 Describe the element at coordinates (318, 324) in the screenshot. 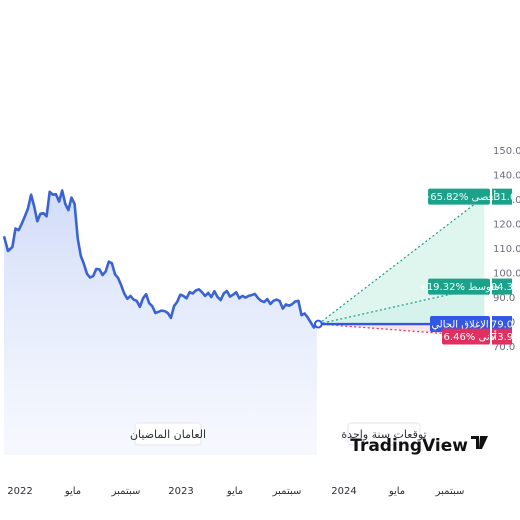

I see `current-price-marker` at that location.